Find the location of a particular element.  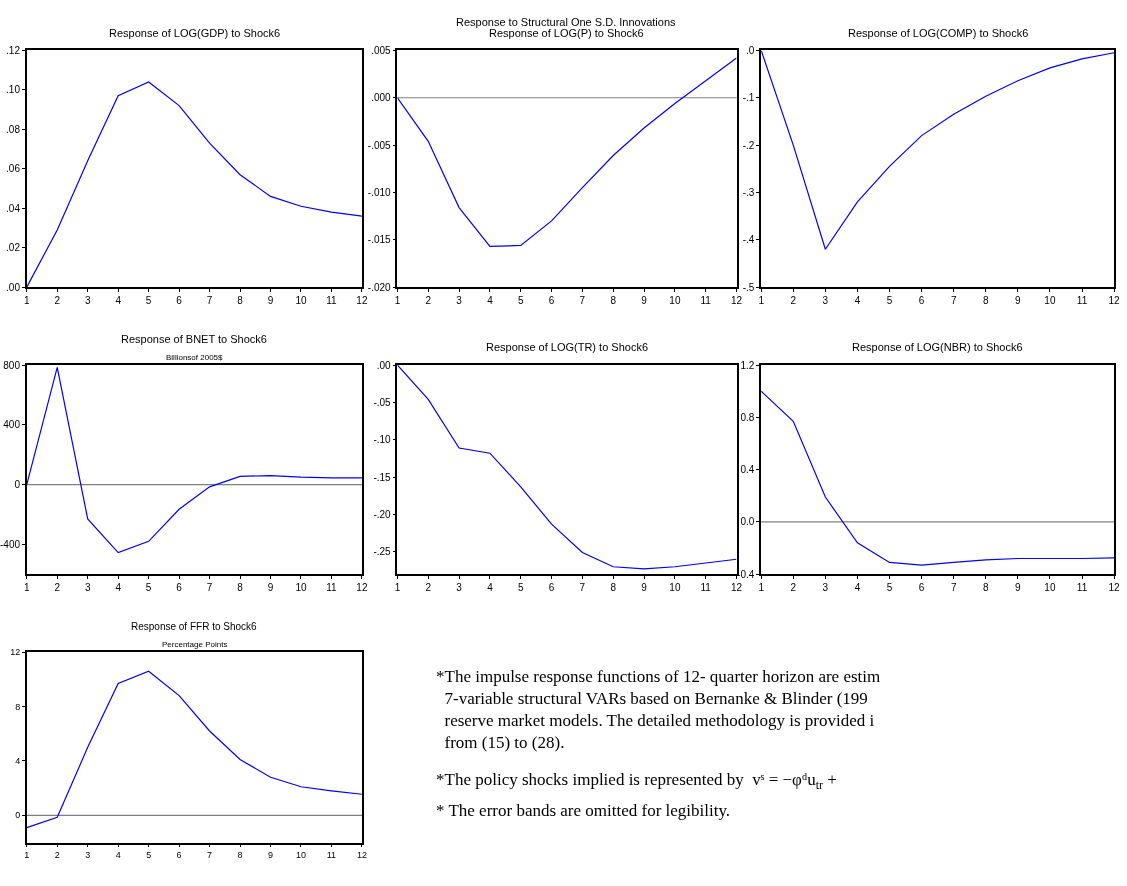

y-tick-label: .04 is located at coordinates (13, 208).